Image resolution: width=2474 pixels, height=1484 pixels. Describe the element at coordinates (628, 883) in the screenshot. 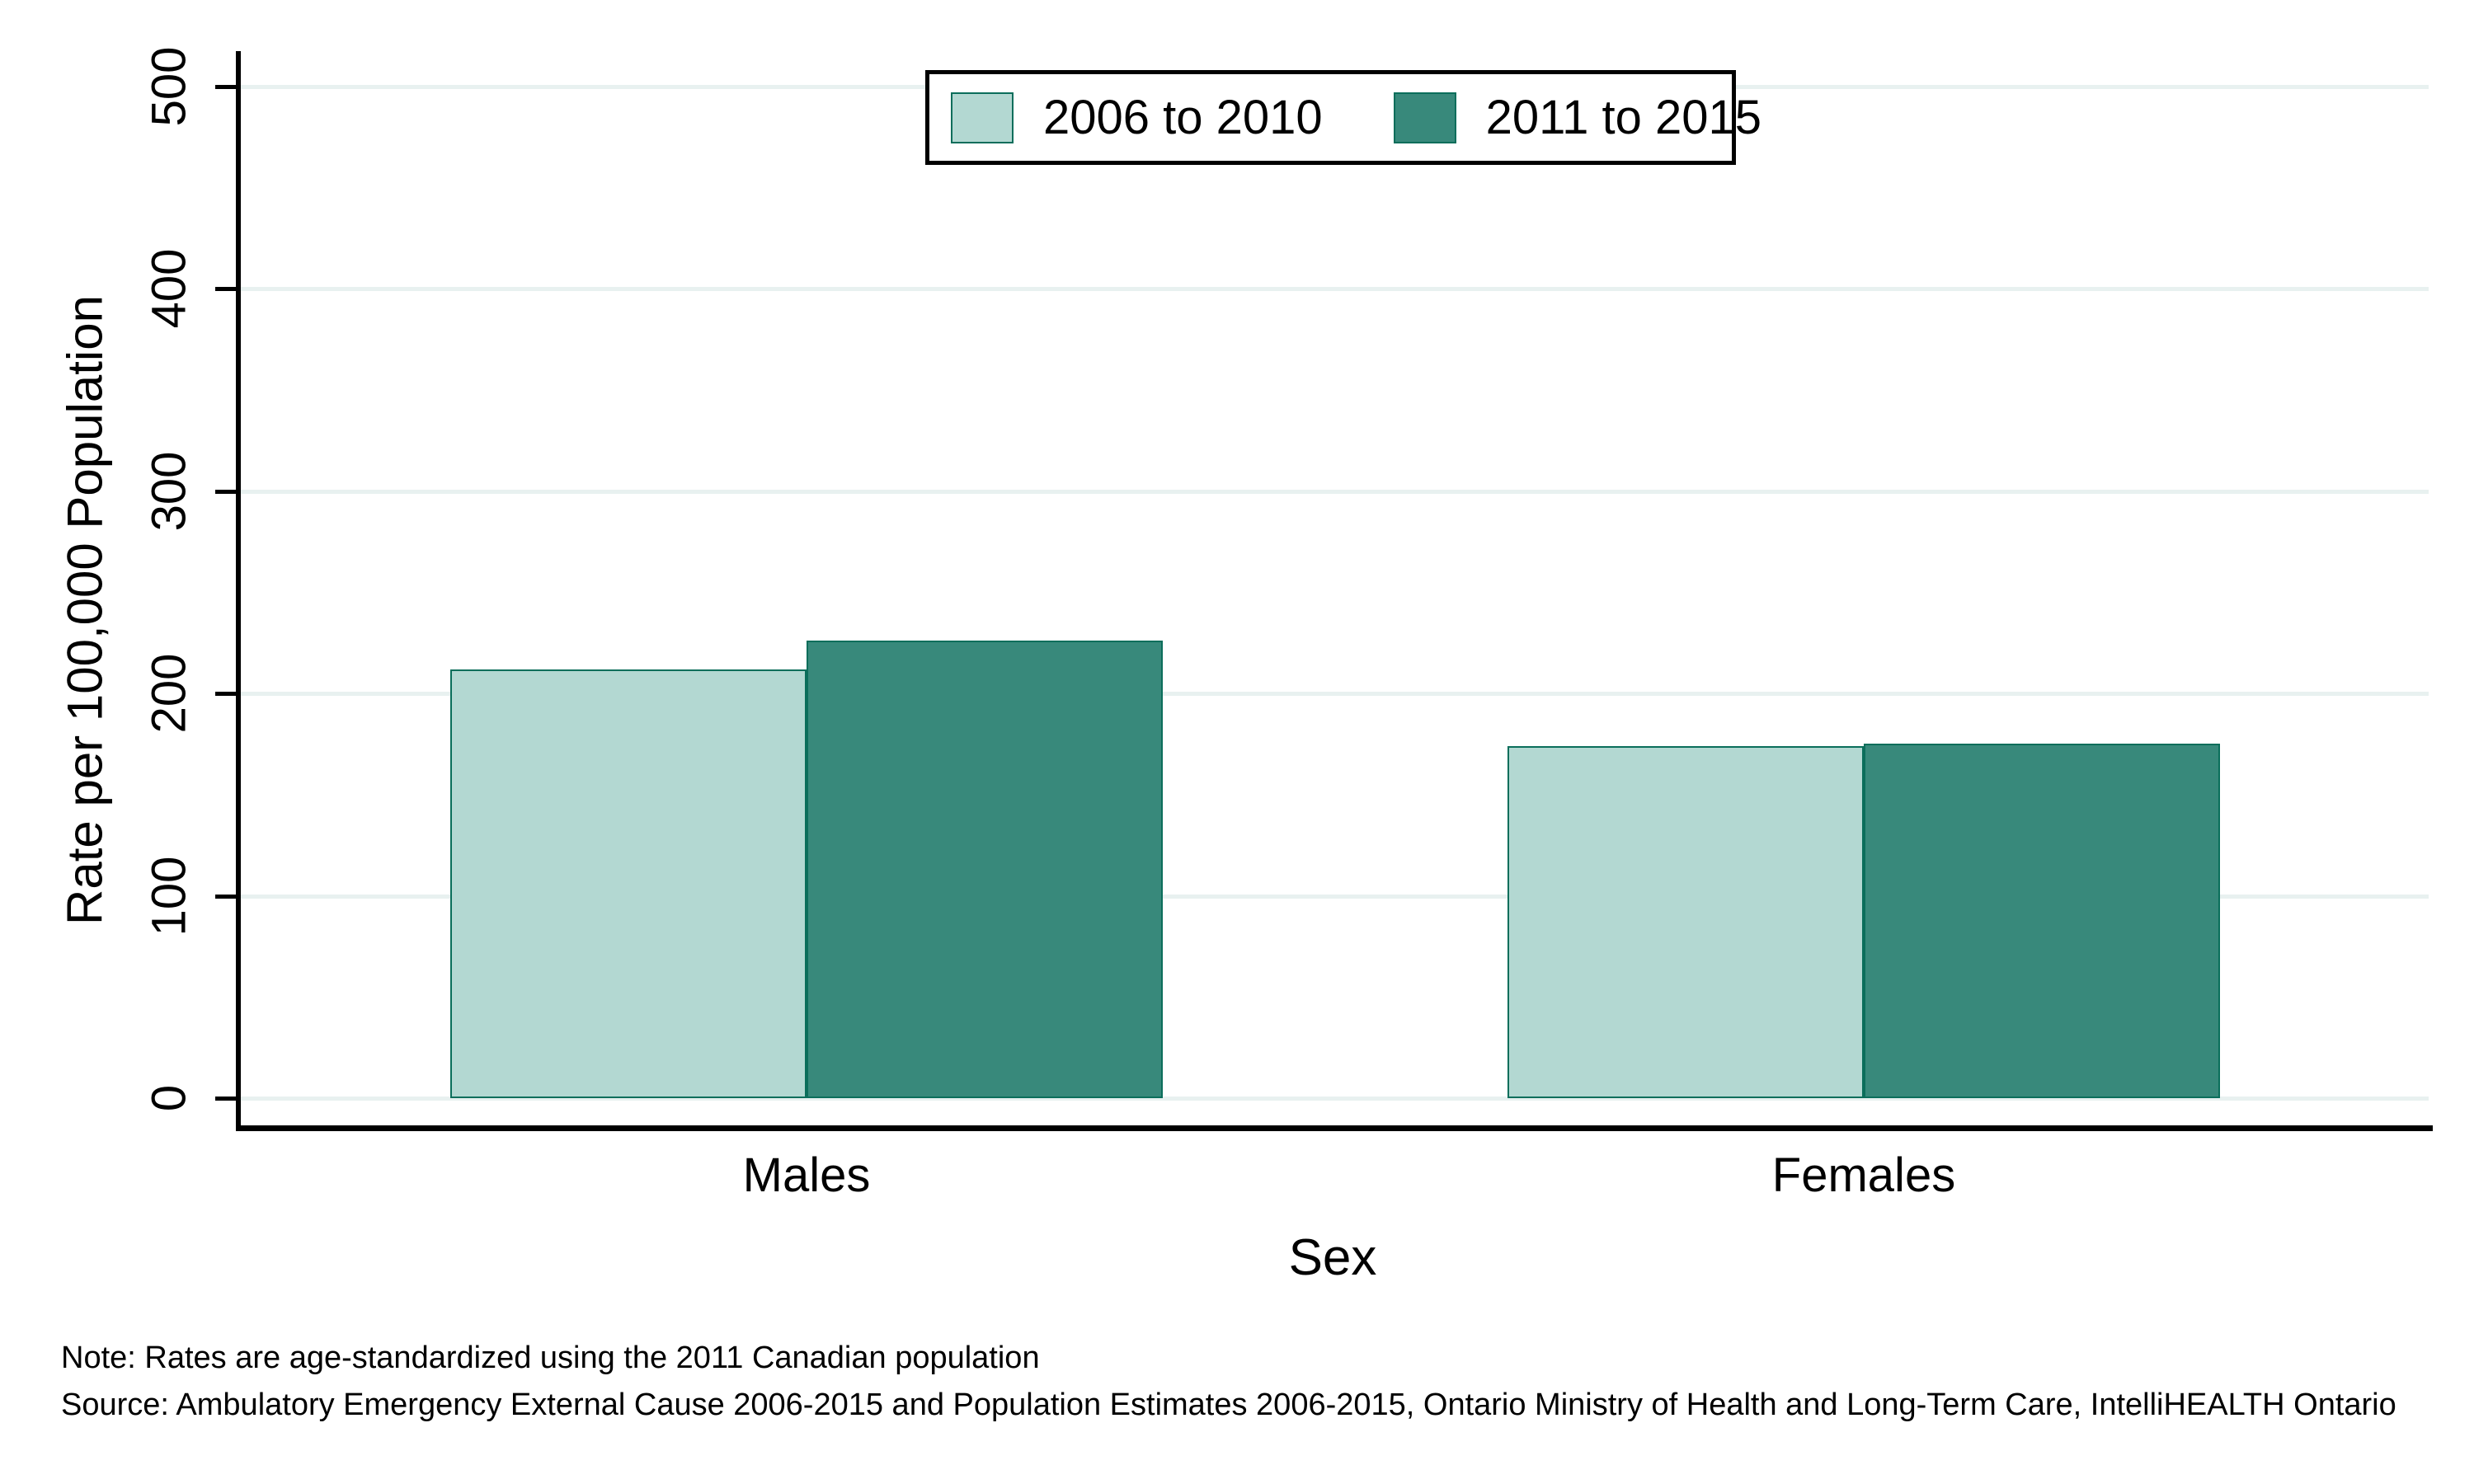

I see `bar-males-2006-to-2010` at that location.